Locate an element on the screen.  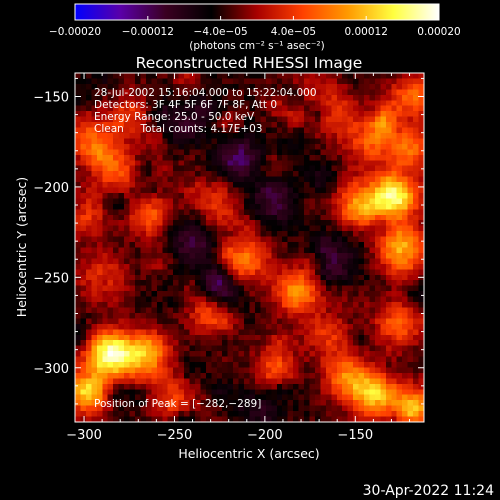
colorbar-tick-label: 4.0e−05 is located at coordinates (293, 32).